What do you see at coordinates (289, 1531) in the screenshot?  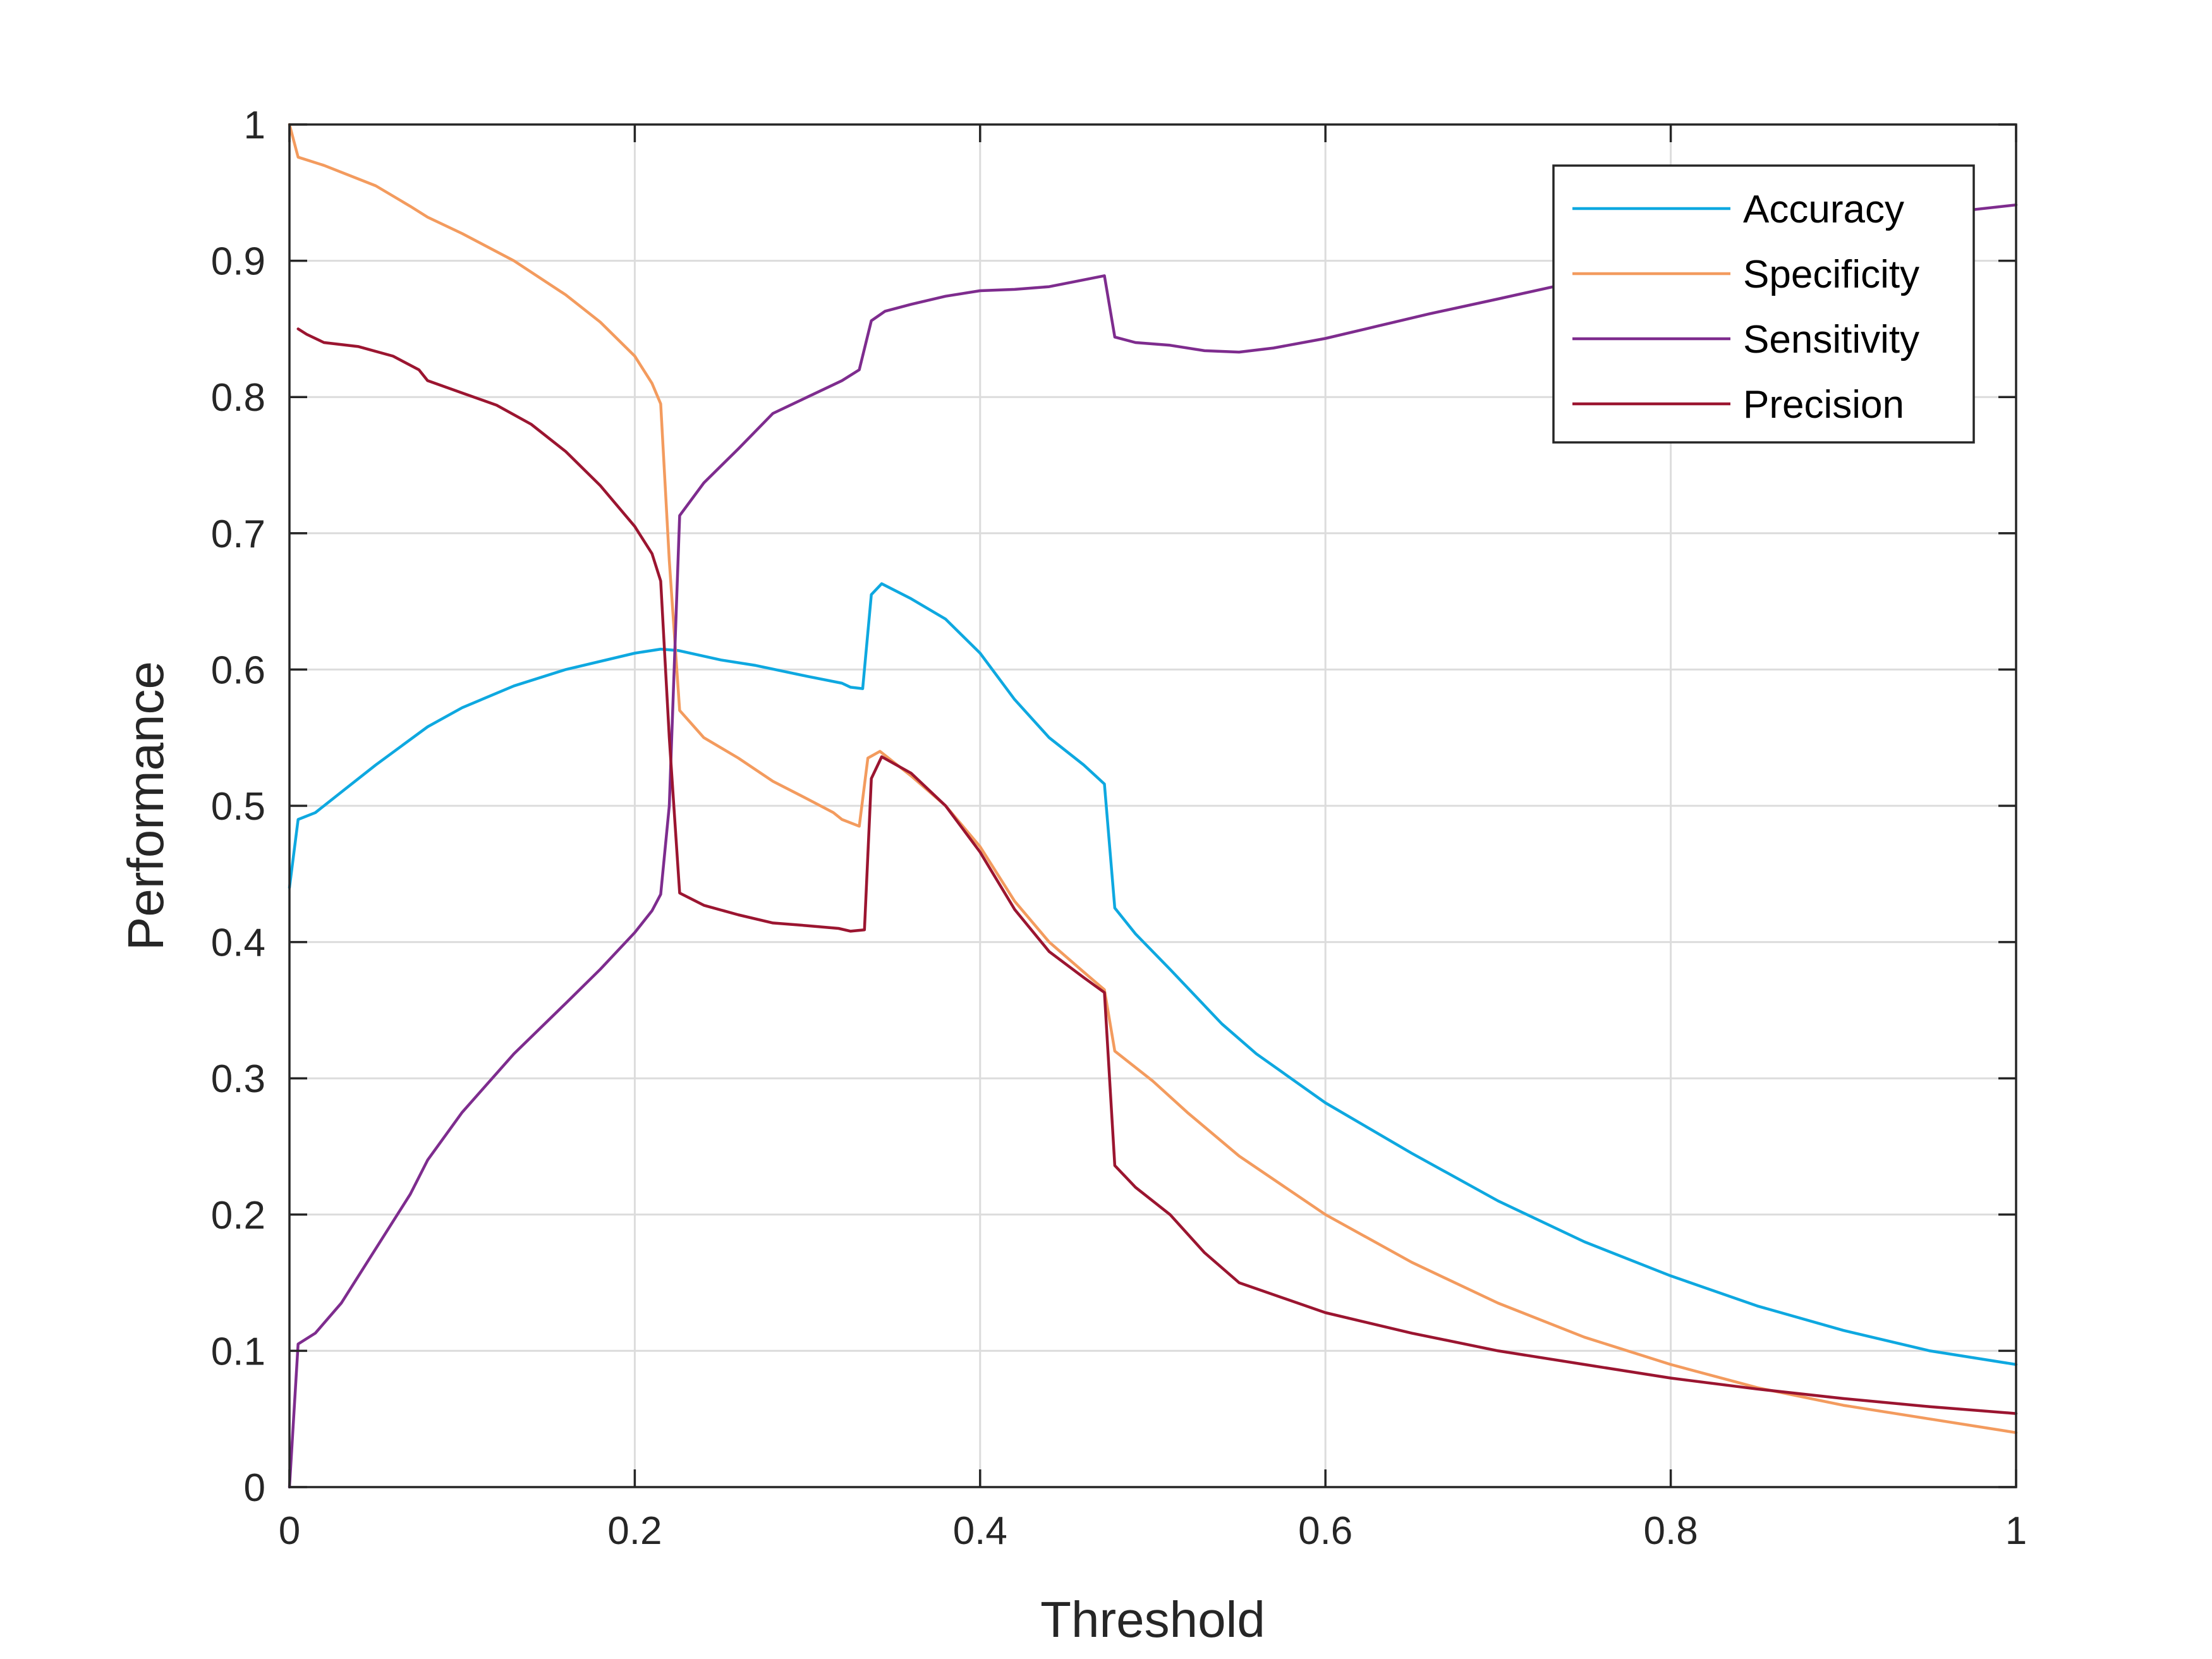 I see `x-tick-label: 0` at bounding box center [289, 1531].